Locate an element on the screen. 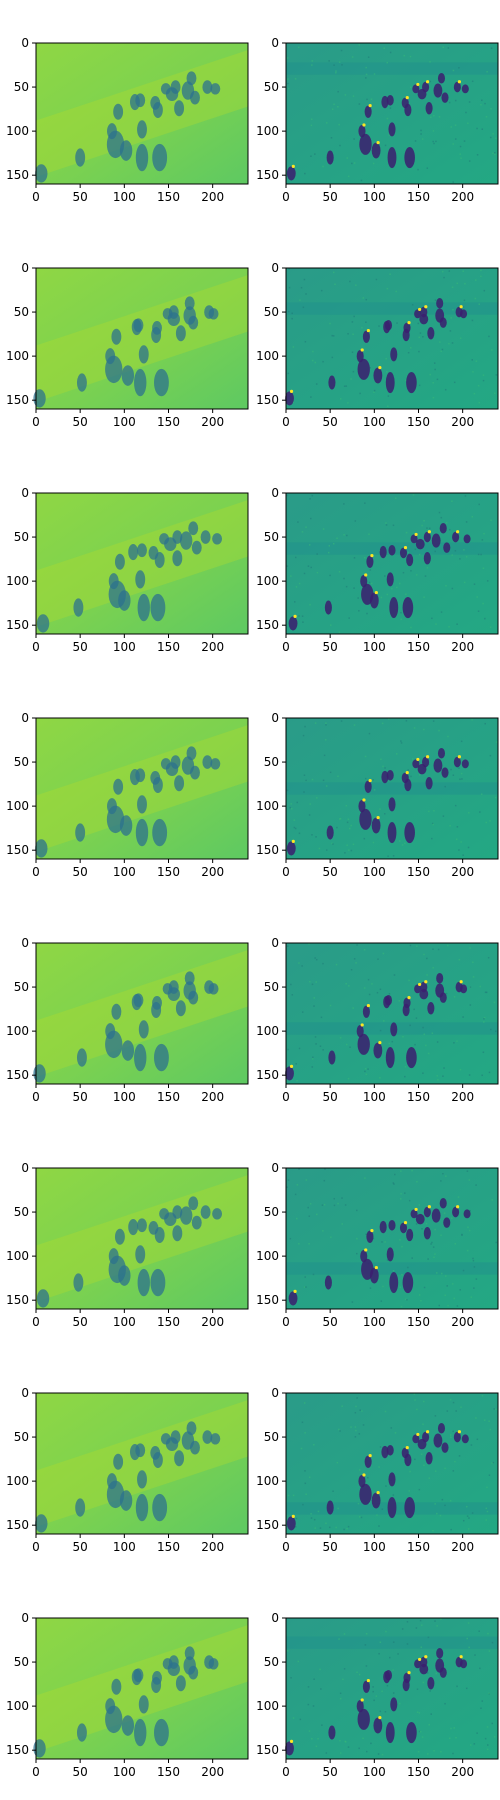 The width and height of the screenshot is (500, 1800). panel-r8-c1: 0 50 100 150 200 0 50 100 150 is located at coordinates (127, 1695).